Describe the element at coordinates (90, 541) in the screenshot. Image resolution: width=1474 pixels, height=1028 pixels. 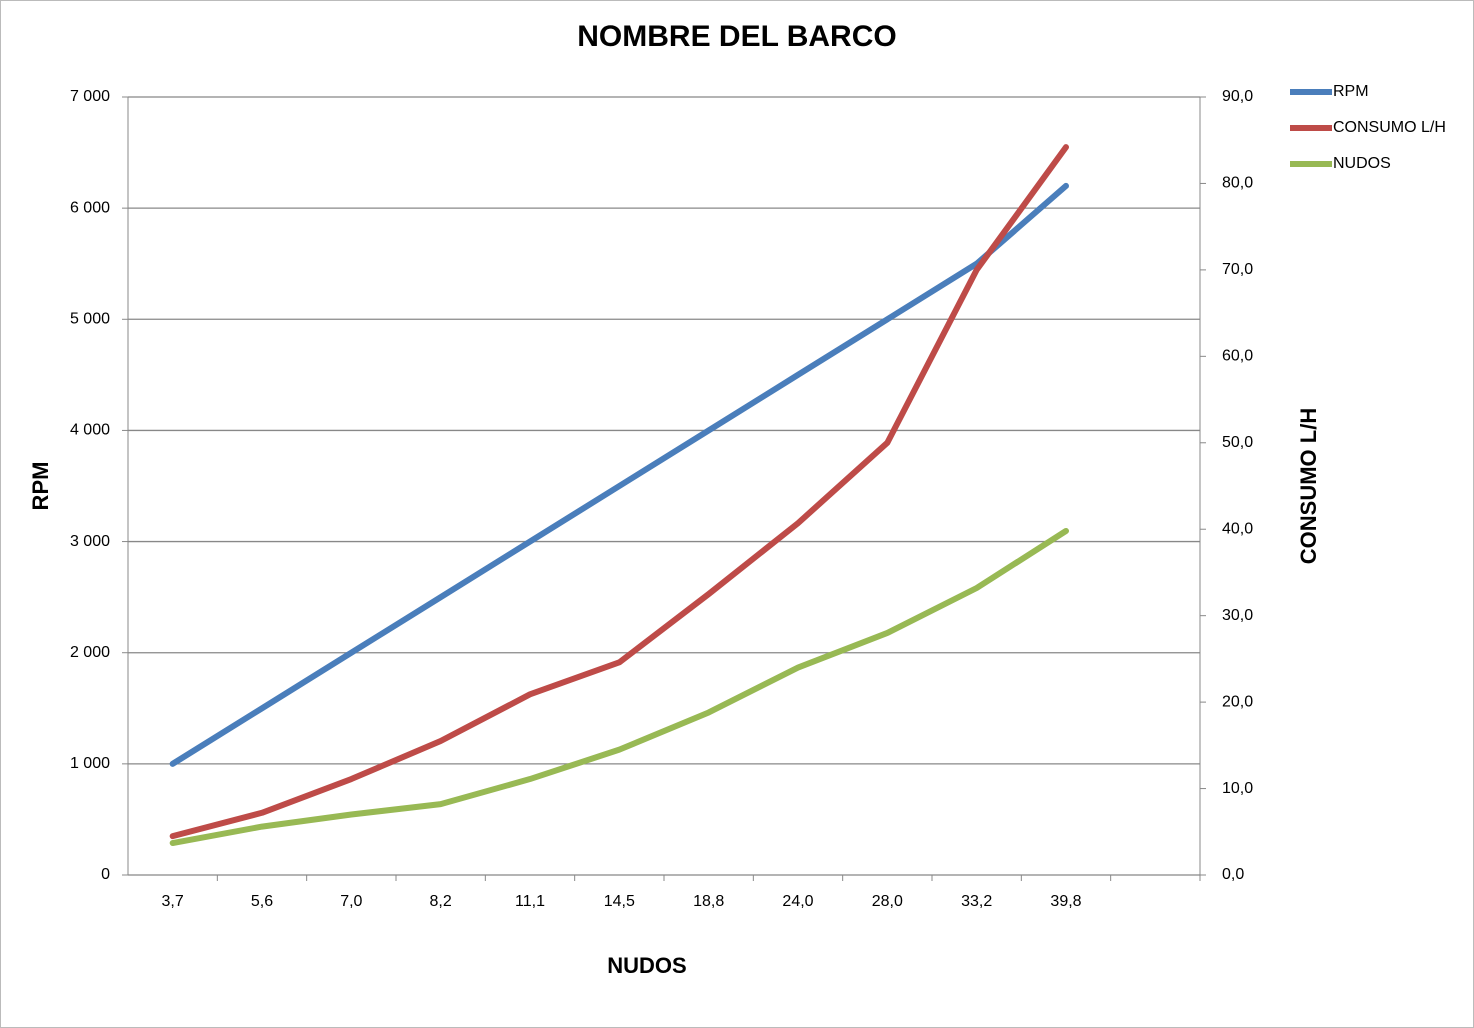
I see `y-tick-label: 3 000` at that location.